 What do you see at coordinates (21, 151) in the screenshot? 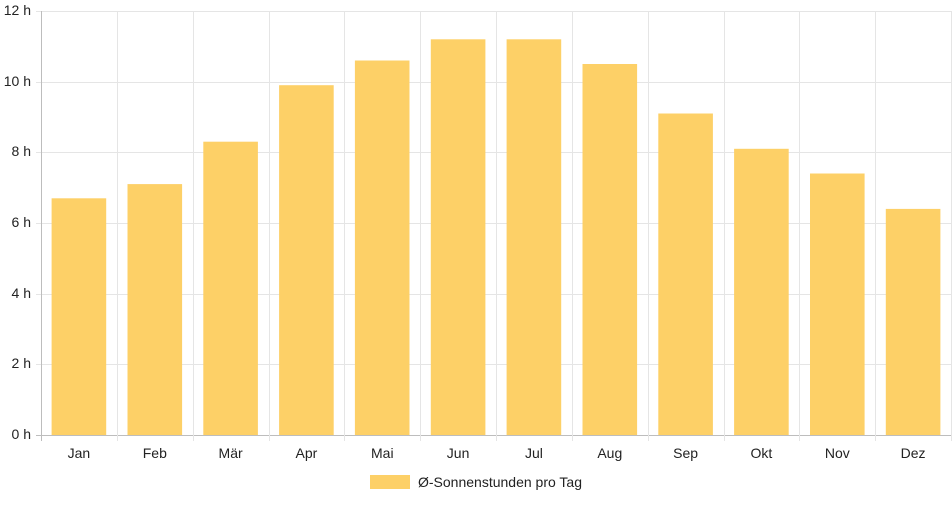
I see `y-tick-label: 8 h` at bounding box center [21, 151].